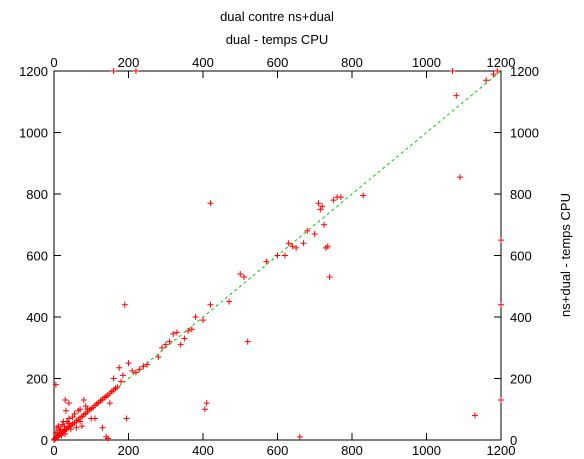 The width and height of the screenshot is (584, 459). What do you see at coordinates (426, 450) in the screenshot?
I see `x-tick-label-bottom: 1000` at bounding box center [426, 450].